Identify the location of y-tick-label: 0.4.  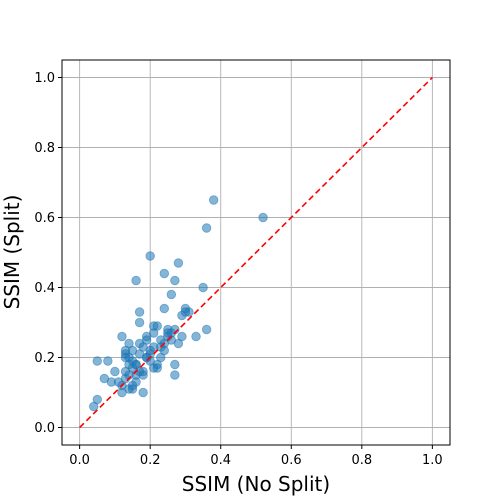
(44, 288).